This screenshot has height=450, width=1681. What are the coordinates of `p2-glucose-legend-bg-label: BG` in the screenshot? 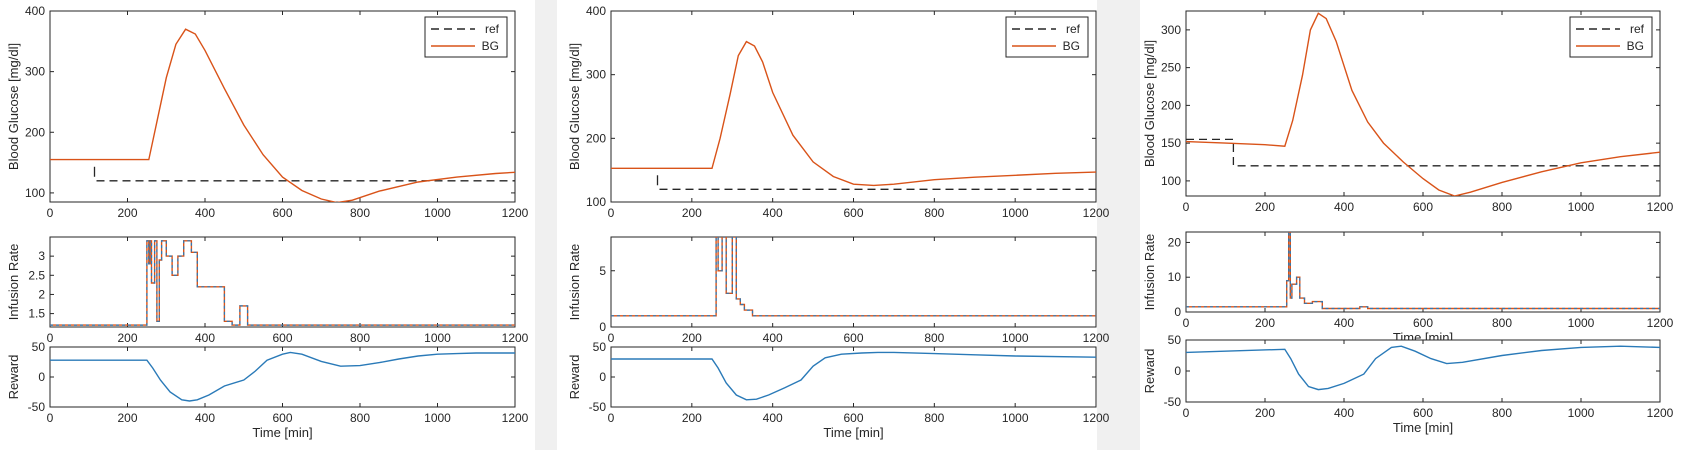 It's located at (1071, 46).